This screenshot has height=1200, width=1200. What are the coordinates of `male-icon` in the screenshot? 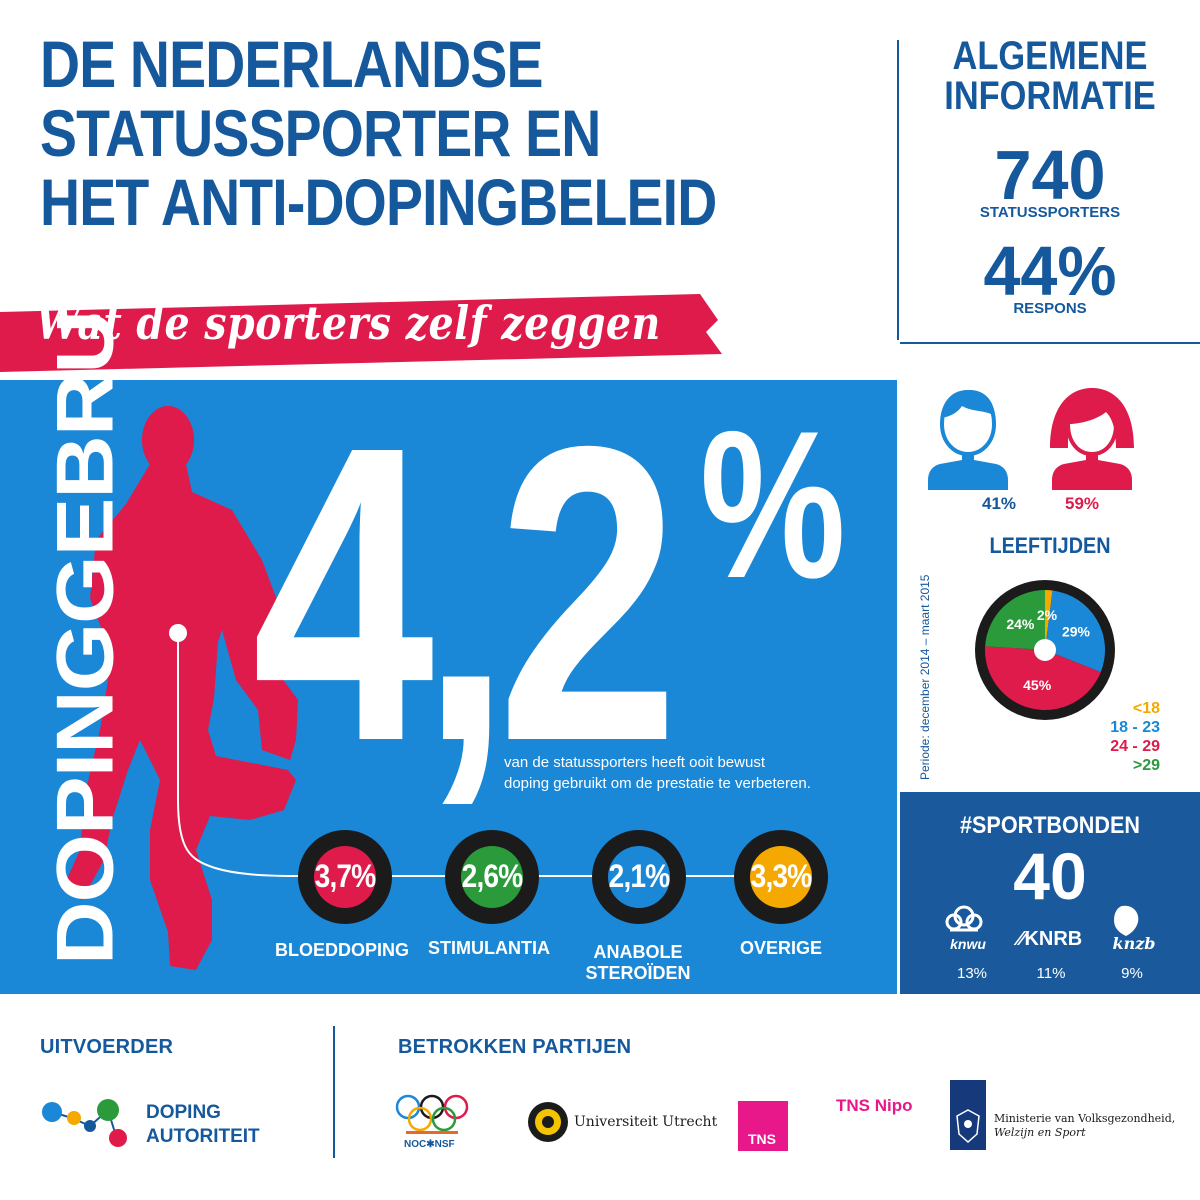 It's located at (968, 439).